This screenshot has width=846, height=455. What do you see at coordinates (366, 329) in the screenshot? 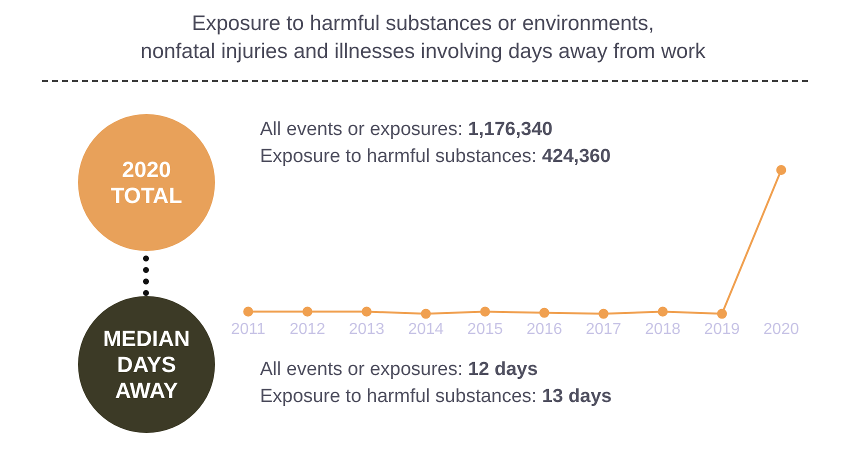
I see `x-tick-label: 2013` at bounding box center [366, 329].